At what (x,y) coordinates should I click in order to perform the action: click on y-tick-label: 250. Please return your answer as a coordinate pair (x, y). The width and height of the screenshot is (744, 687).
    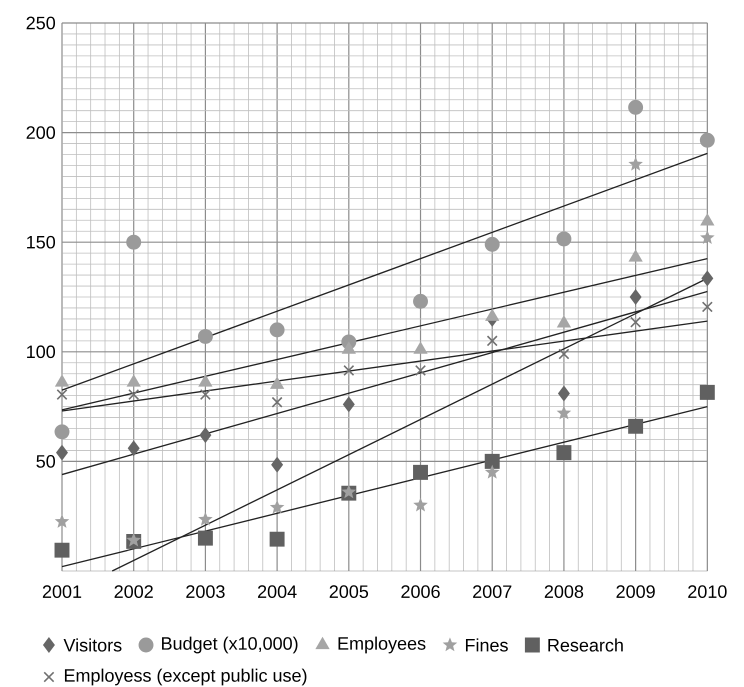
    Looking at the image, I should click on (41, 23).